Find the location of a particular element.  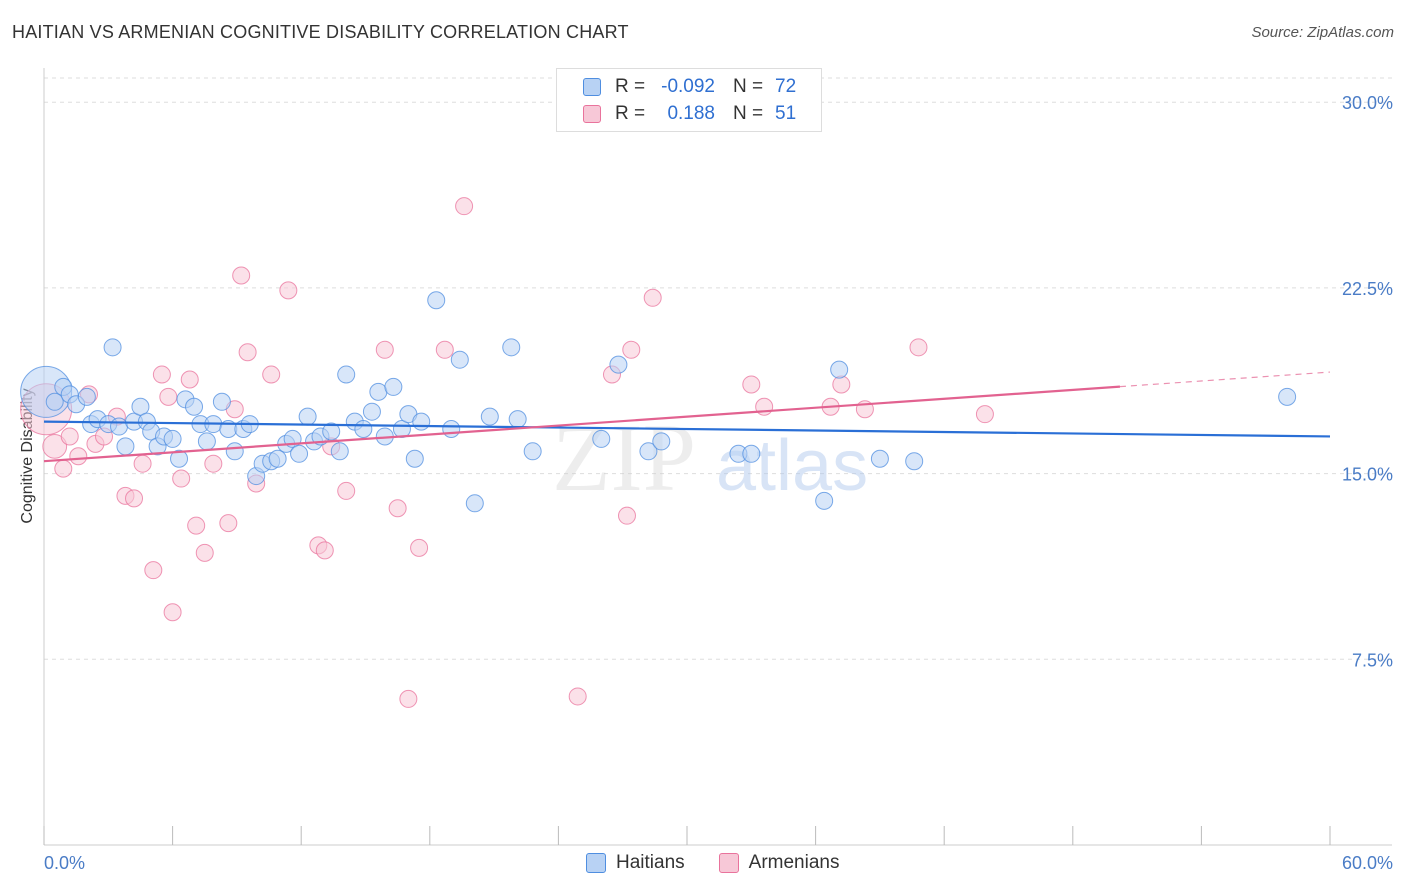

armenians-trend-extension is located at coordinates (1225, 379).